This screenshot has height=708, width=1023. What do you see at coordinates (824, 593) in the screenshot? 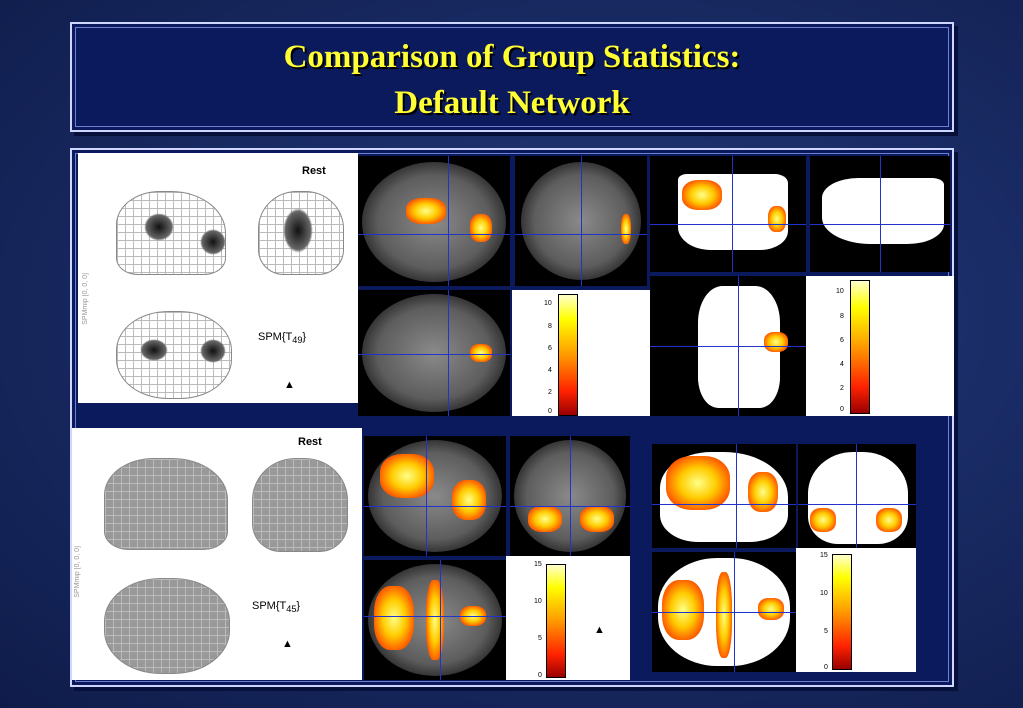
I see `bottom-cb2-tick-10: 10` at bounding box center [824, 593].